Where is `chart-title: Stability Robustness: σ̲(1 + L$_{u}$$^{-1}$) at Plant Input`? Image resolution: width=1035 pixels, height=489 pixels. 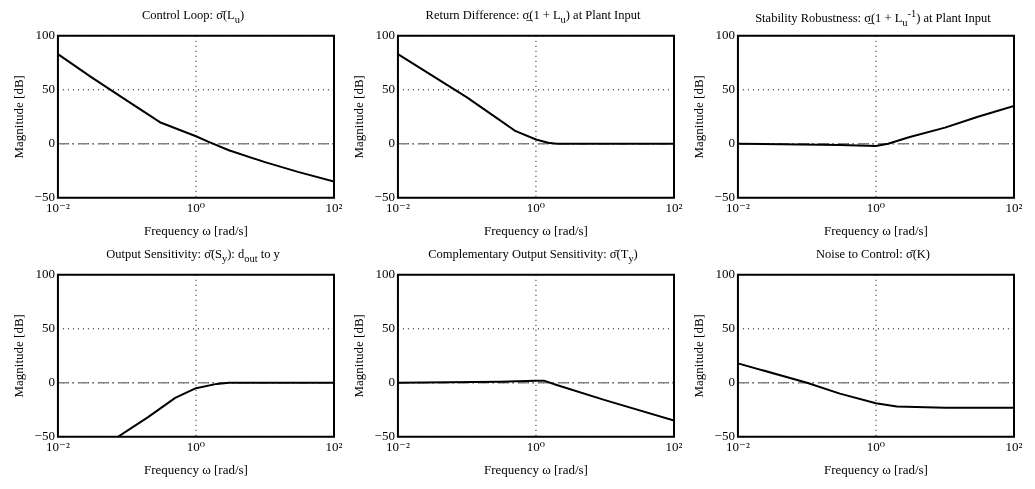 chart-title: Stability Robustness: σ̲(1 + L$_{u}$$^{-1}$) at Plant Input is located at coordinates (873, 18).